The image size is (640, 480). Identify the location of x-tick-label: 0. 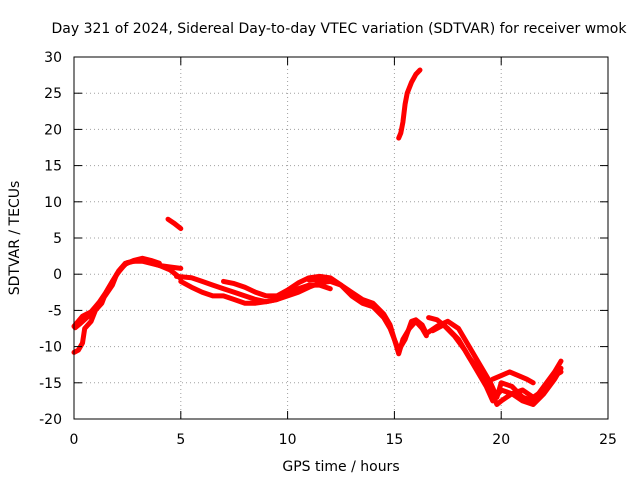
(74, 440).